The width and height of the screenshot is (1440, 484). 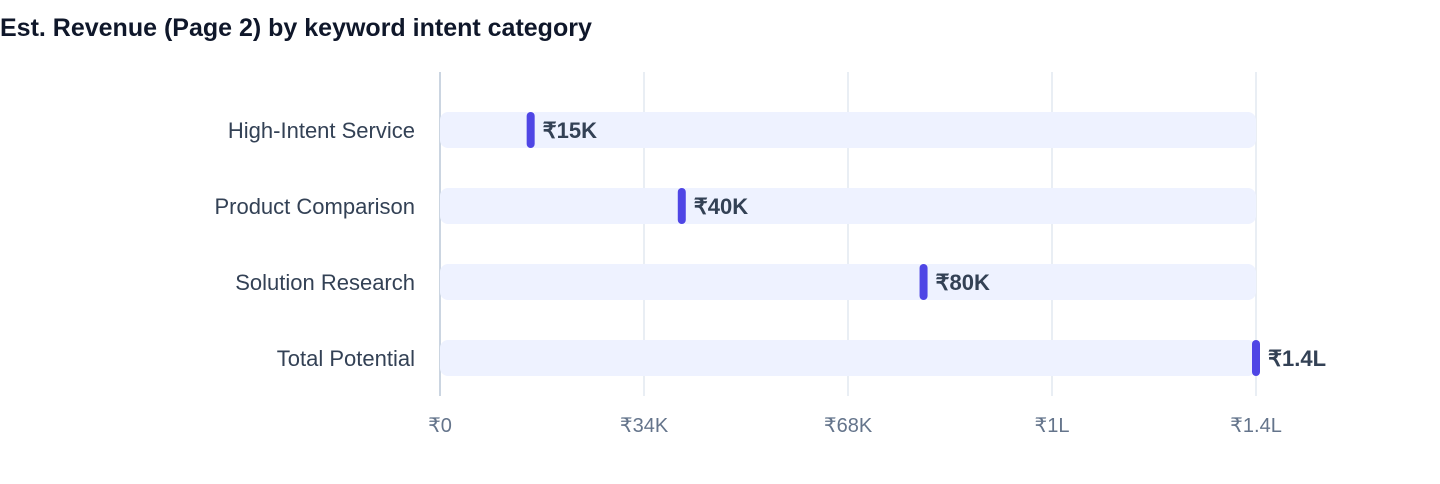 What do you see at coordinates (1297, 358) in the screenshot?
I see `value-label: ₹1.4L` at bounding box center [1297, 358].